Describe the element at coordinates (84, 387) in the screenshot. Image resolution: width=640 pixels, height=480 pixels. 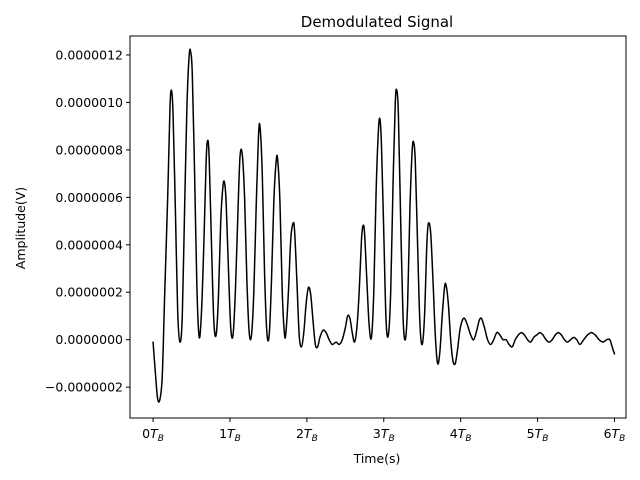
I see `y-tick-label: −0.0000002` at that location.